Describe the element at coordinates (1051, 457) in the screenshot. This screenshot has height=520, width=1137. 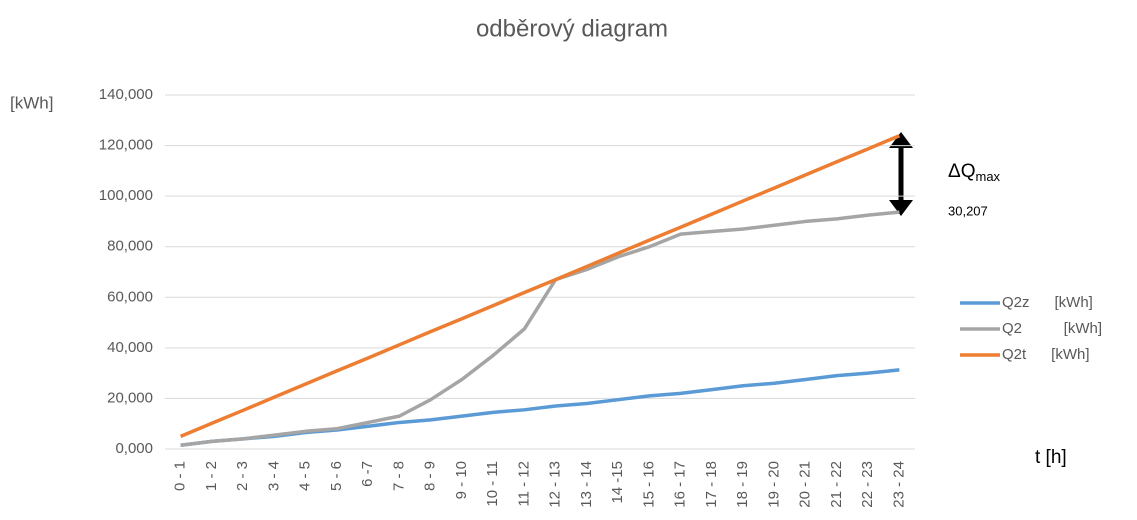
I see `x-axis-label: t [h]` at that location.